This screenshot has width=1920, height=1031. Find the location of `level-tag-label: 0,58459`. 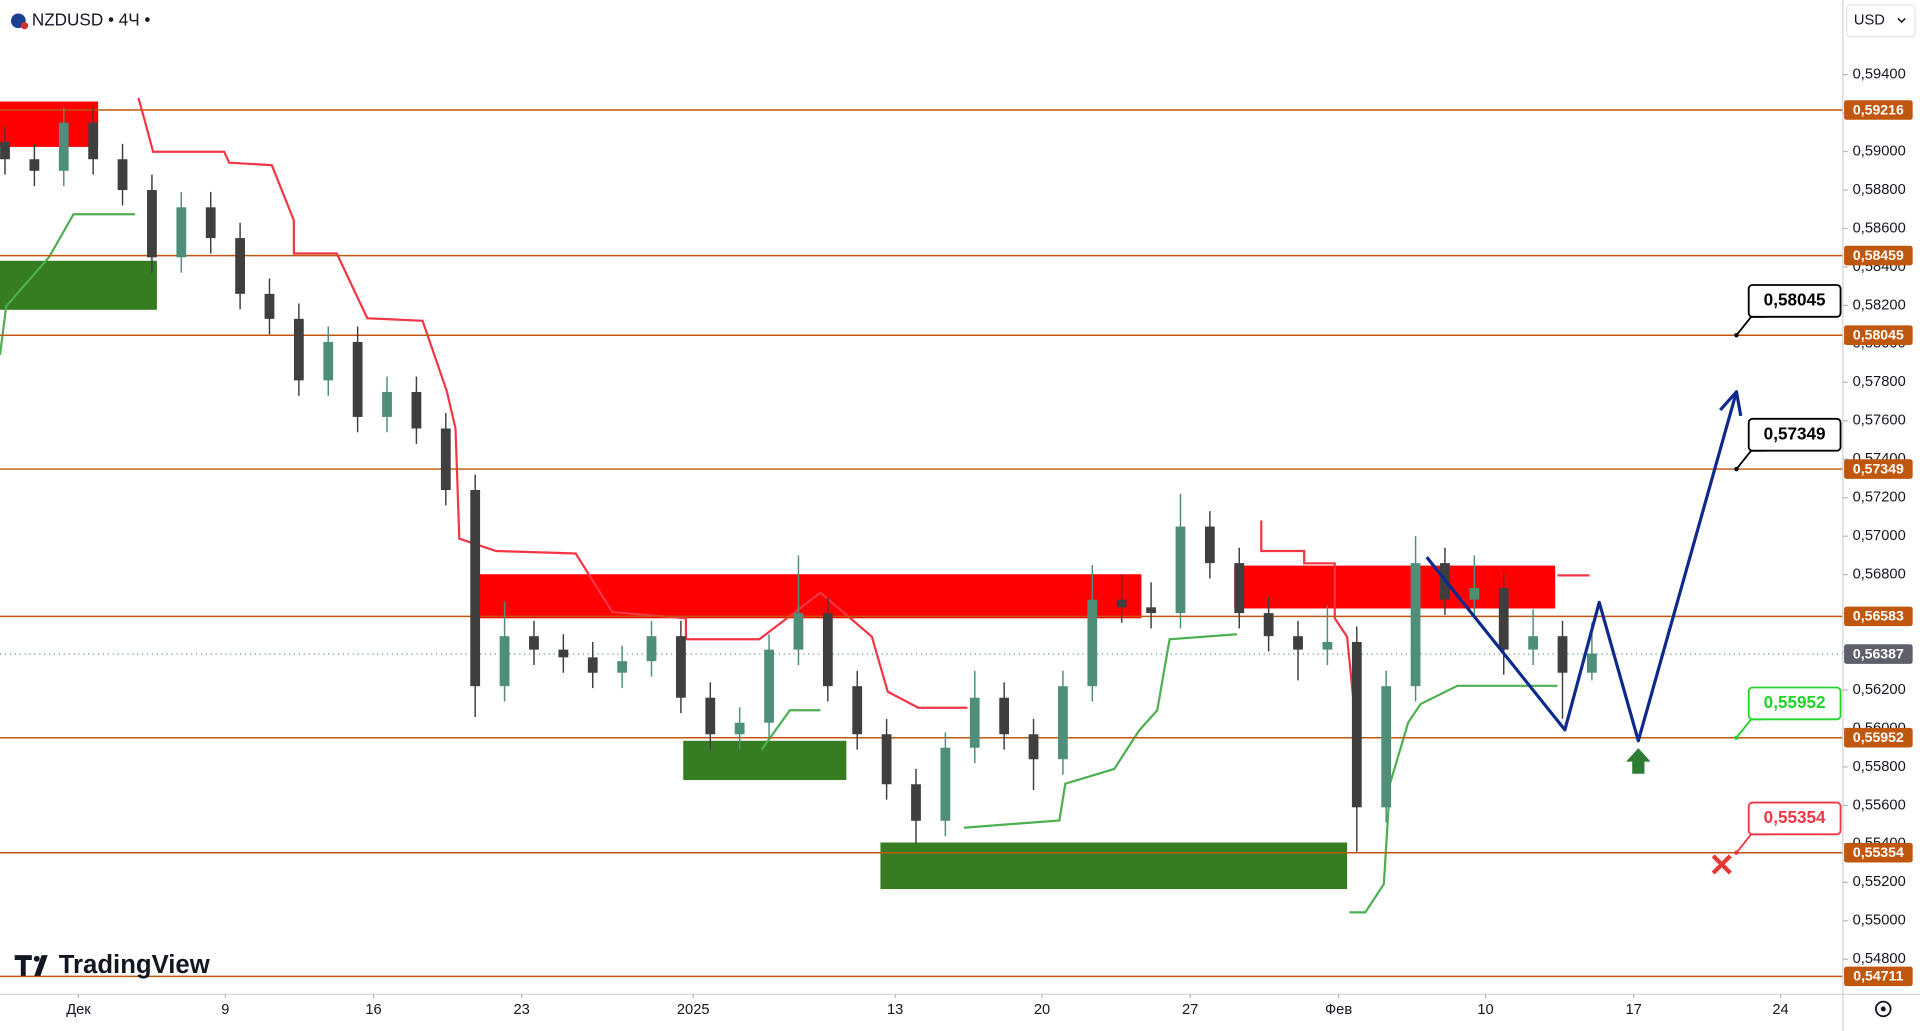

level-tag-label: 0,58459 is located at coordinates (1878, 255).